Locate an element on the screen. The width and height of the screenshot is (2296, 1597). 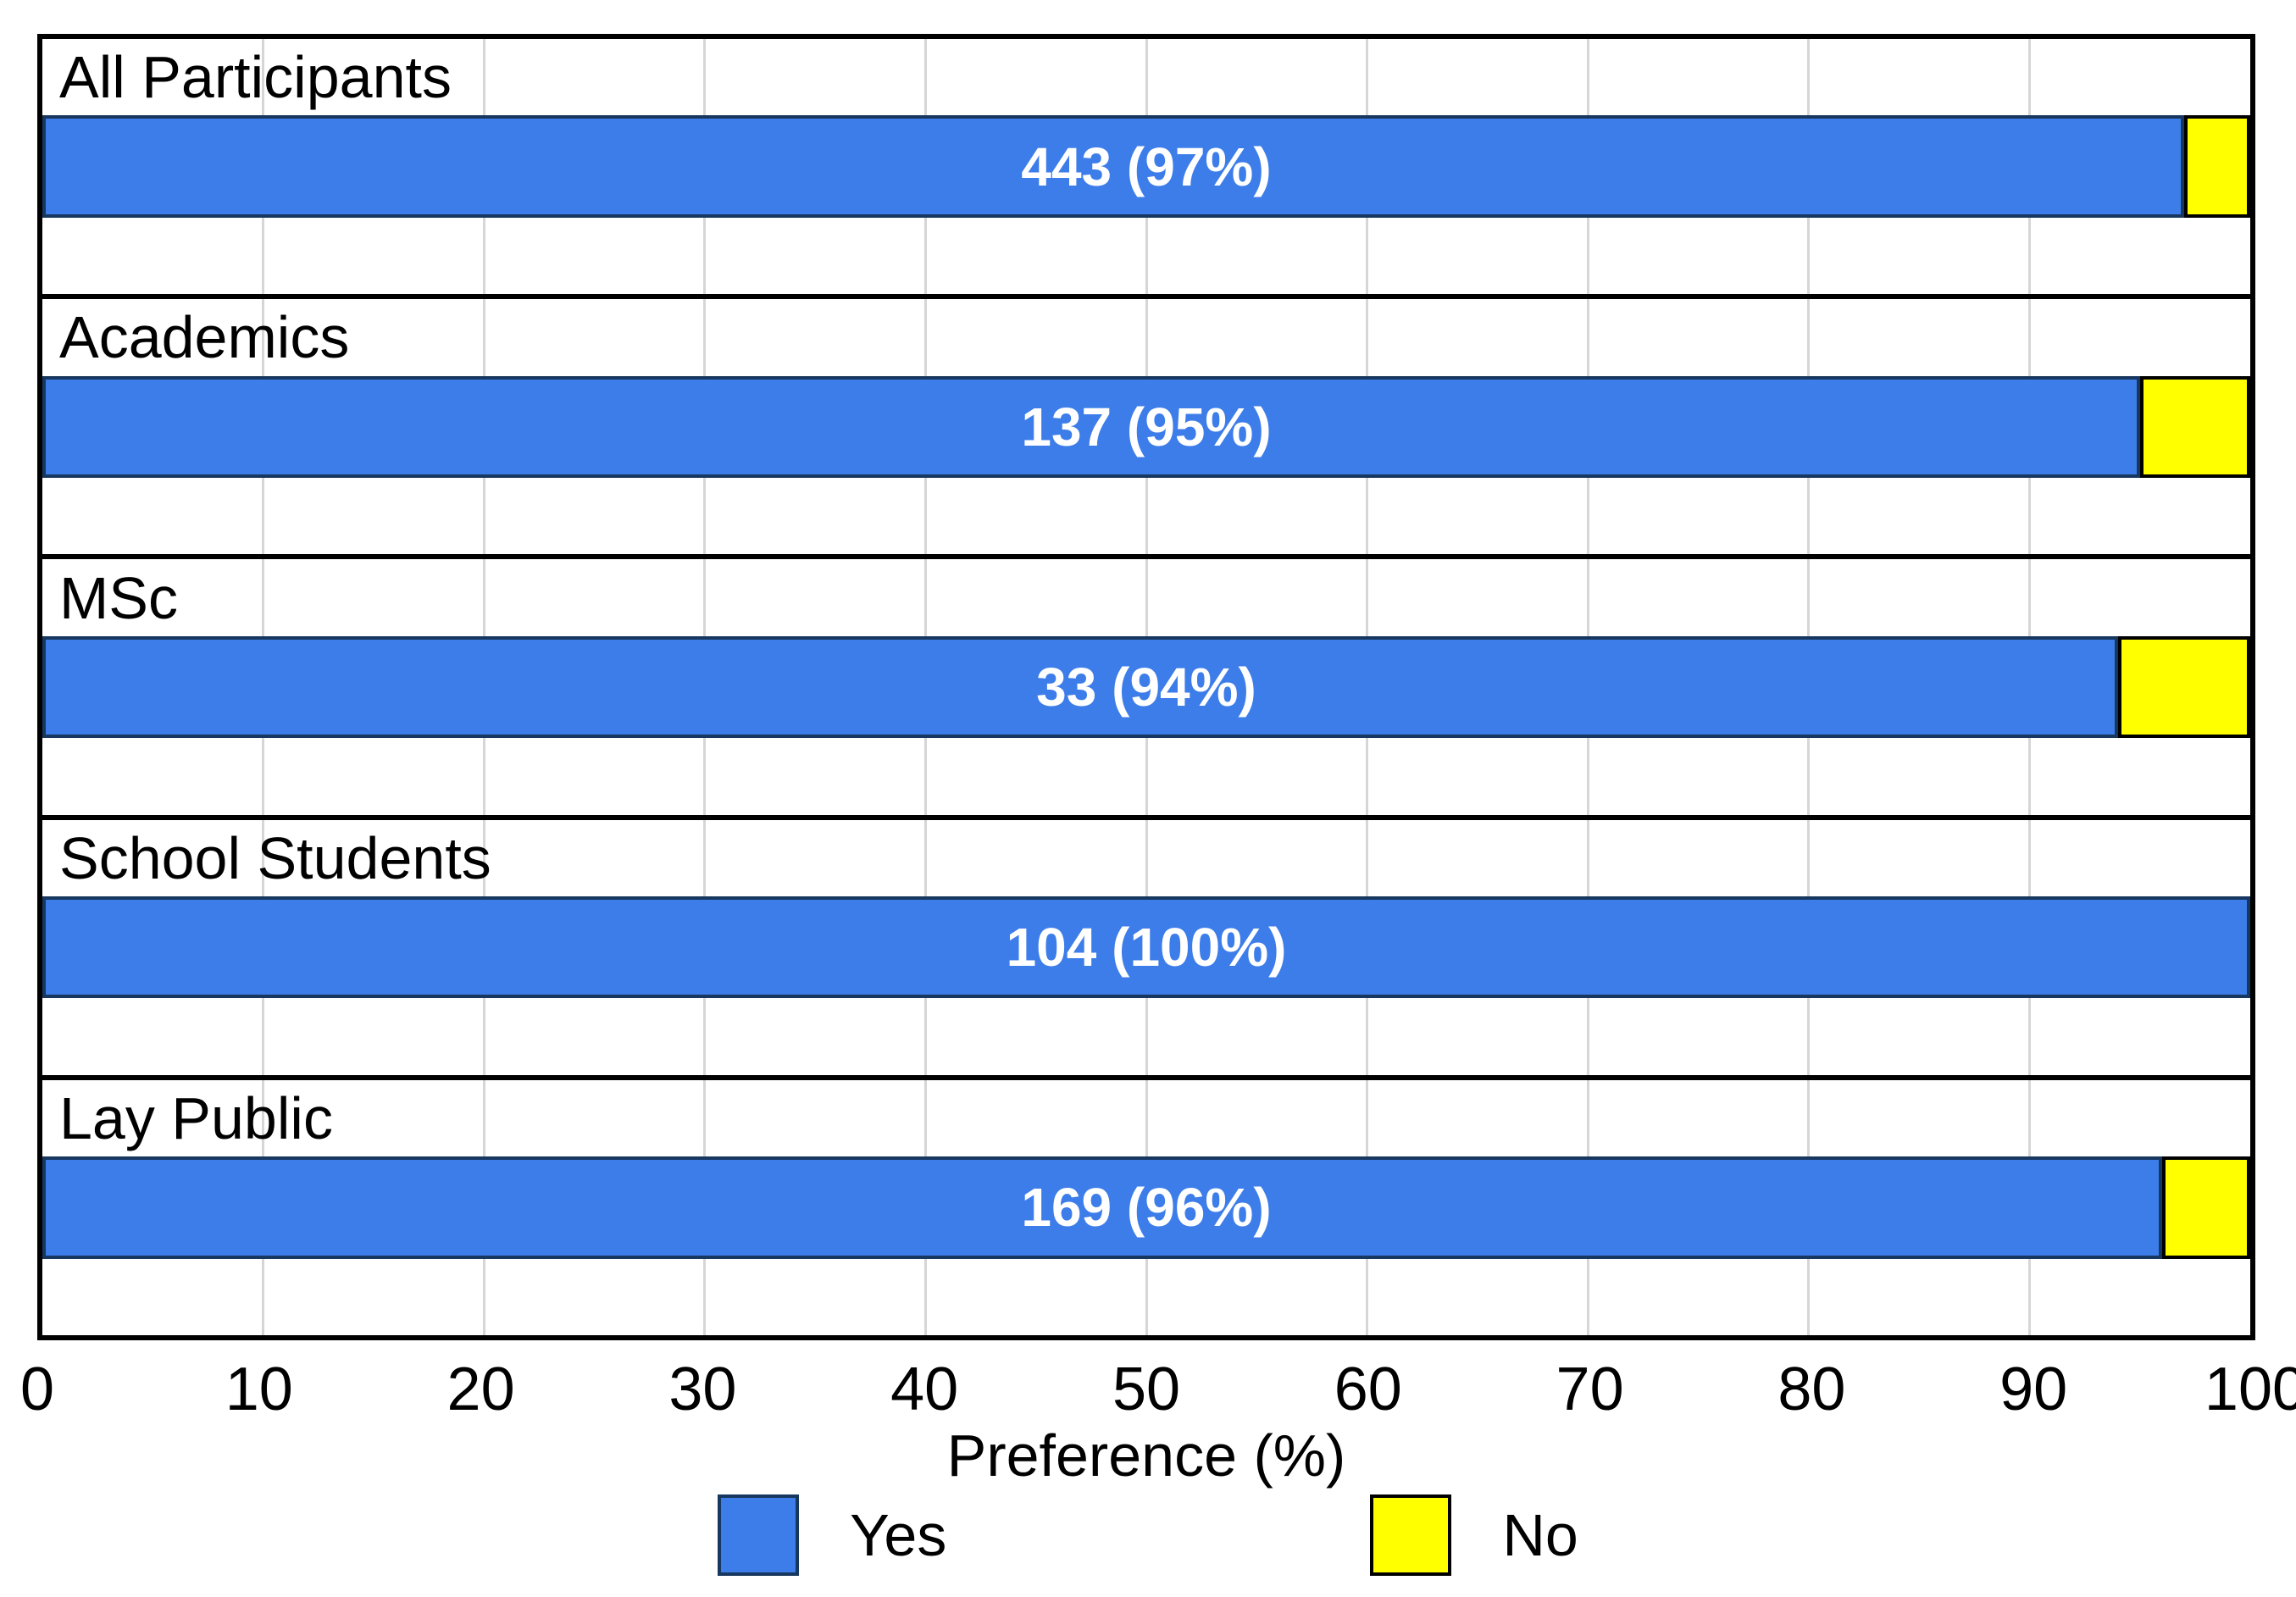
legend-swatch-no is located at coordinates (1411, 1535).